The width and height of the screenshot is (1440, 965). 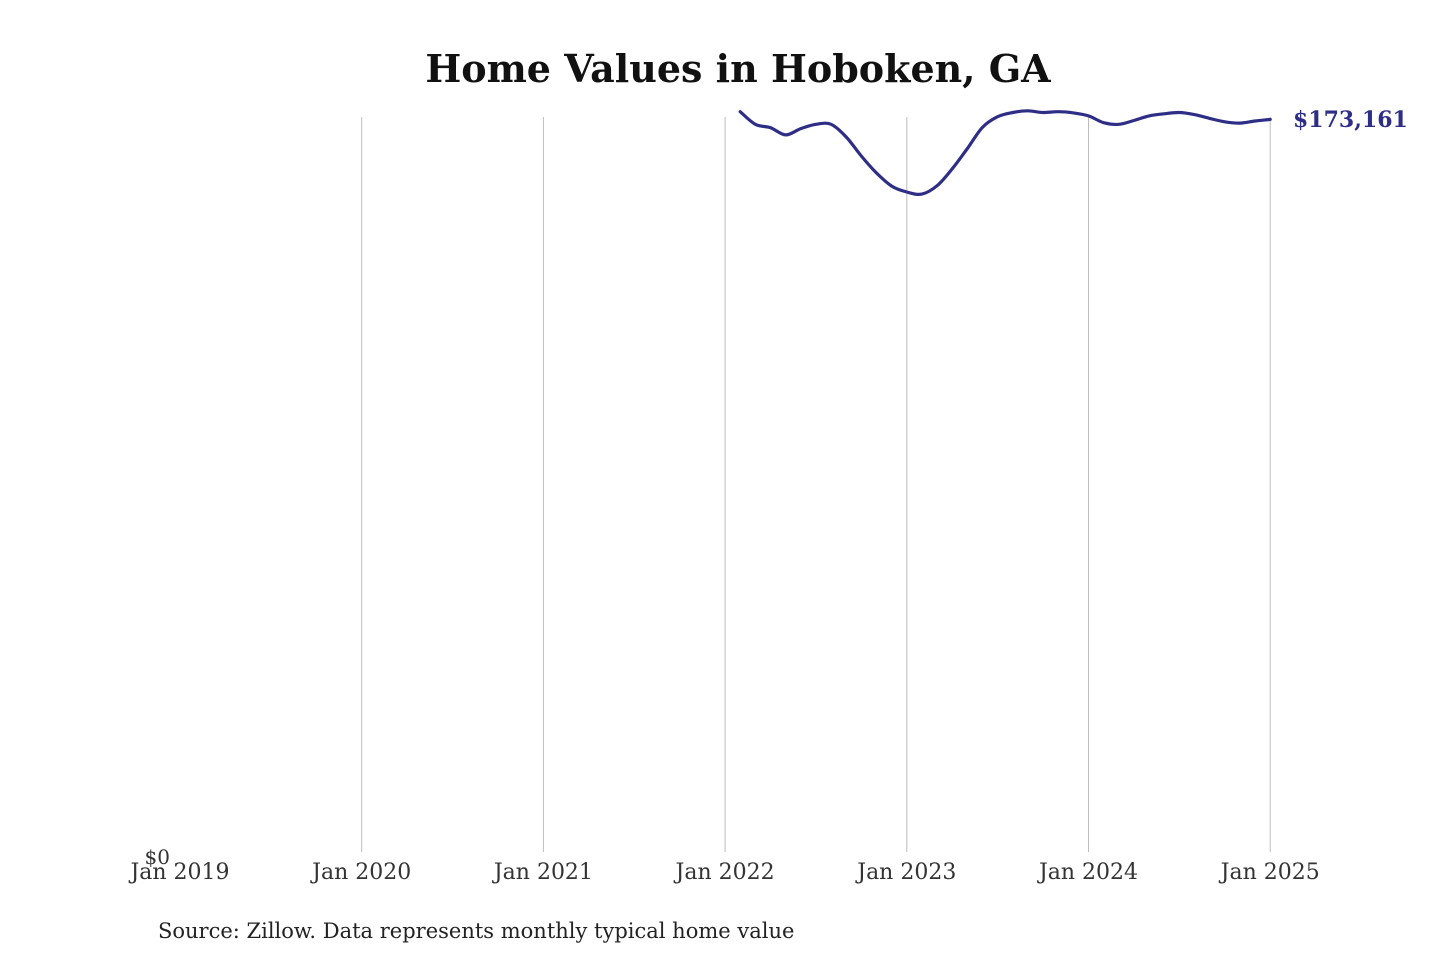 I want to click on x-tick-label: Jan 2020, so click(x=360, y=872).